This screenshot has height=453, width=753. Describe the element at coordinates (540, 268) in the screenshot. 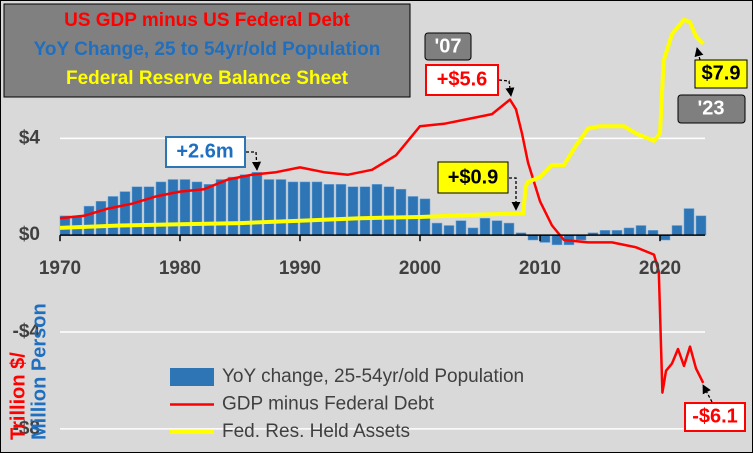

I see `x-tick-label: 2010` at that location.